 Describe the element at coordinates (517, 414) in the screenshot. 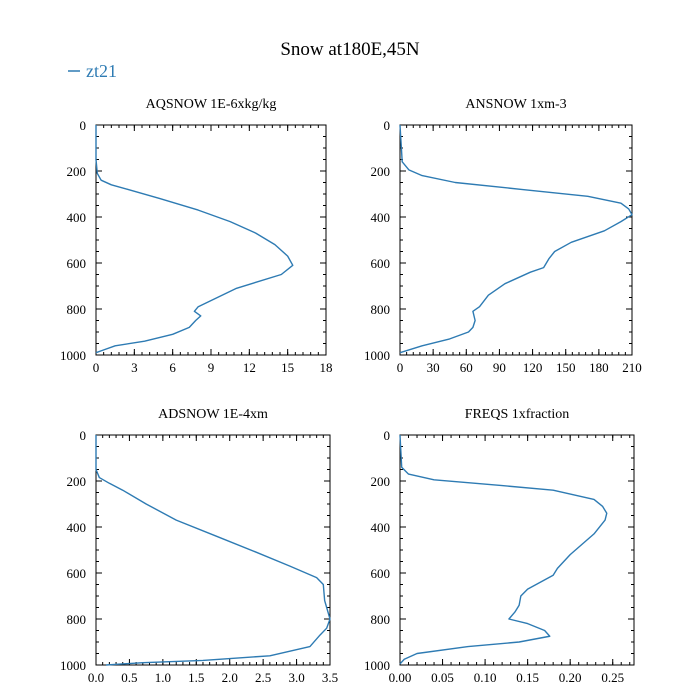

I see `panel-title: FREQS 1xfraction` at that location.